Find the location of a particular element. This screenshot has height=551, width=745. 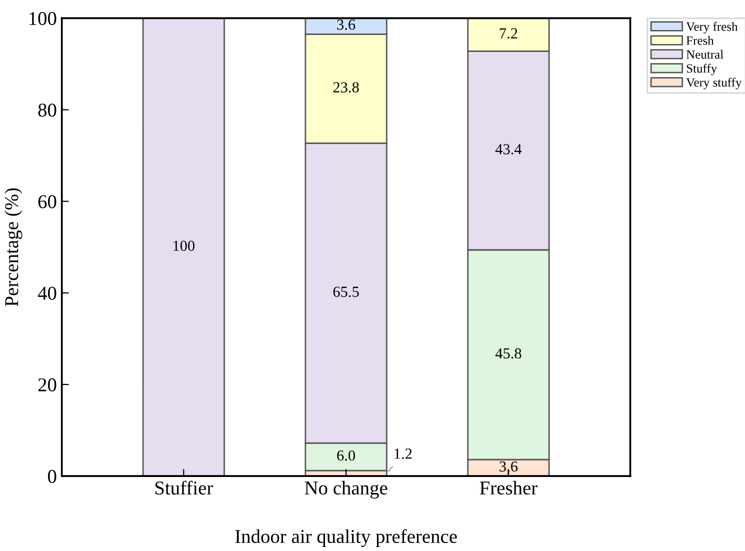

y-tick-label: 20 is located at coordinates (47, 385).